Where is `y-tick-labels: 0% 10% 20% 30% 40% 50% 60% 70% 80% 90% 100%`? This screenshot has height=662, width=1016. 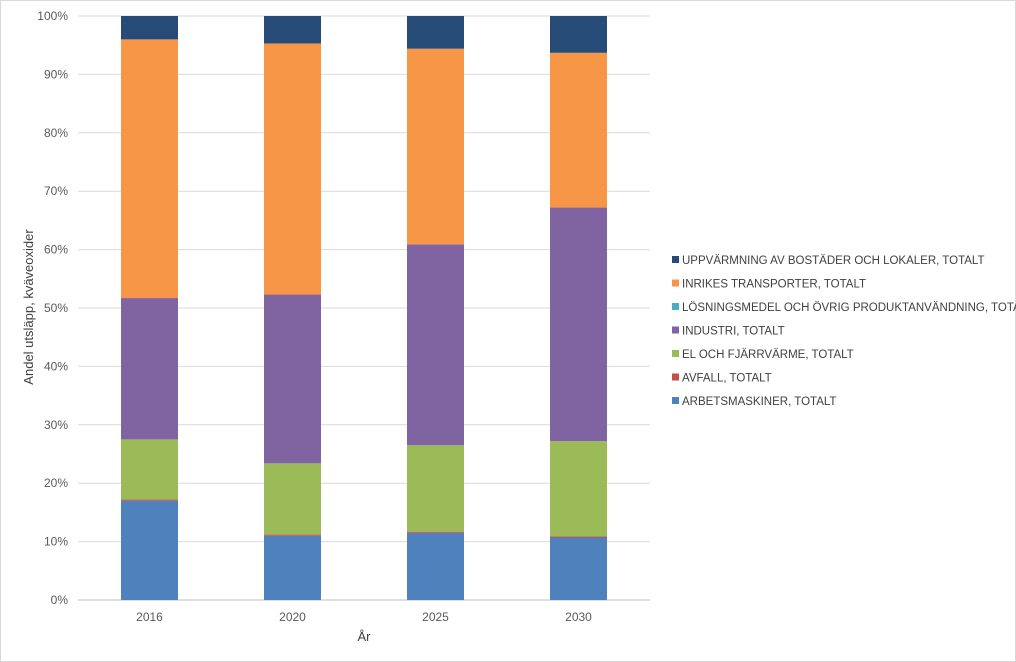
y-tick-labels: 0% 10% 20% 30% 40% 50% 60% 70% 80% 90% 100% is located at coordinates (52, 308).